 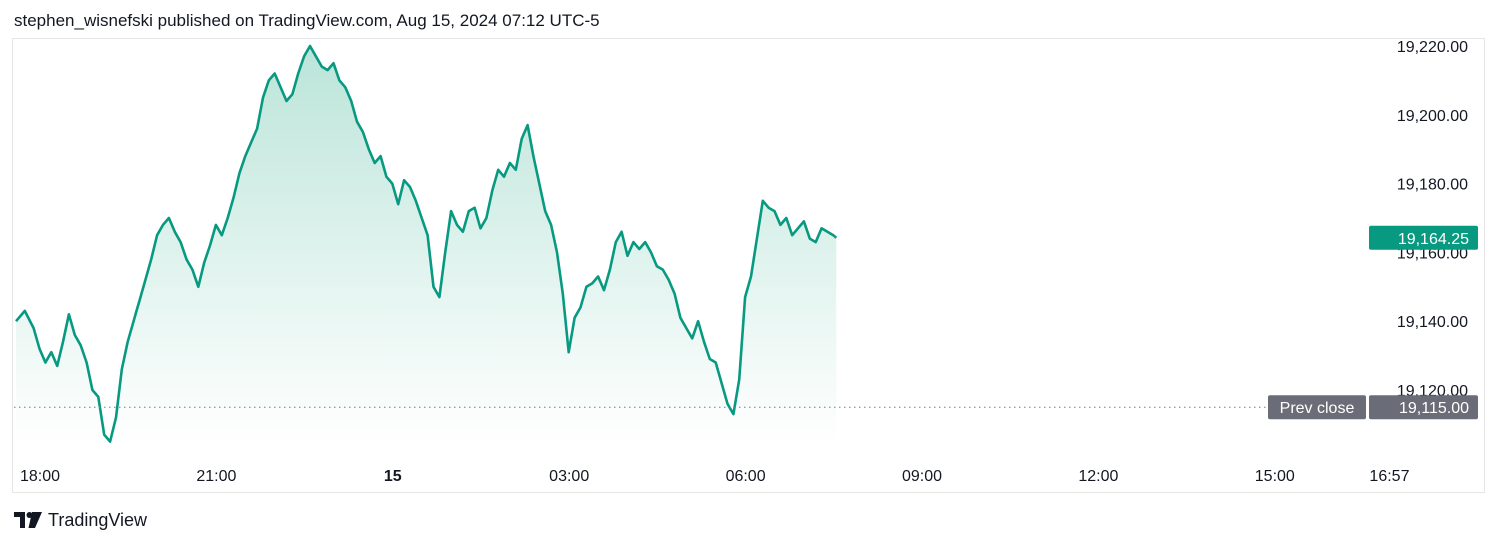 What do you see at coordinates (1432, 322) in the screenshot?
I see `y-tick-label: 19,140.00` at bounding box center [1432, 322].